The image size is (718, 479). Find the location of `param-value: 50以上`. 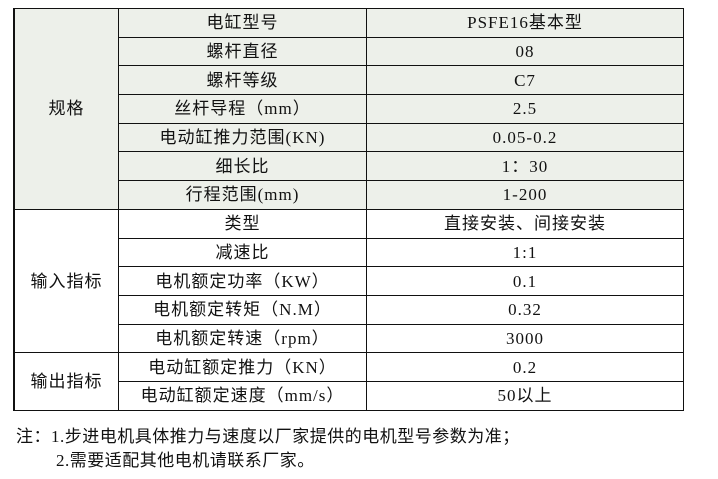

param-value: 50以上 is located at coordinates (525, 395).